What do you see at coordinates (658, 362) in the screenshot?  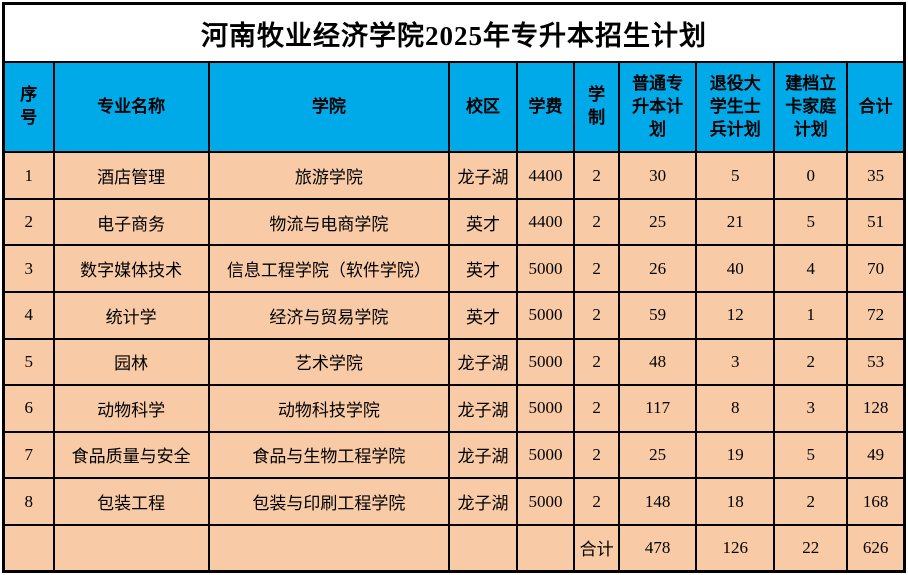 I see `cell-regular: 48` at bounding box center [658, 362].